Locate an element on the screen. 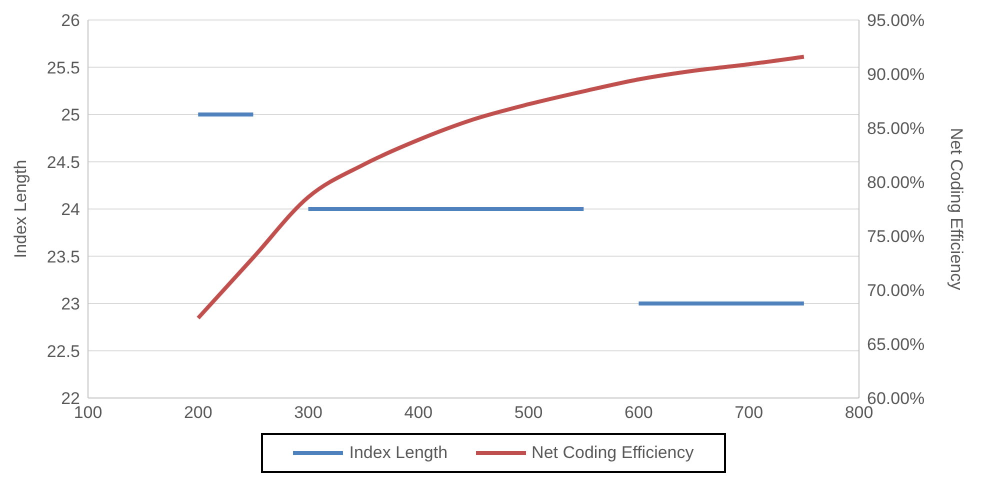  x-tick-label: 100 is located at coordinates (88, 412).